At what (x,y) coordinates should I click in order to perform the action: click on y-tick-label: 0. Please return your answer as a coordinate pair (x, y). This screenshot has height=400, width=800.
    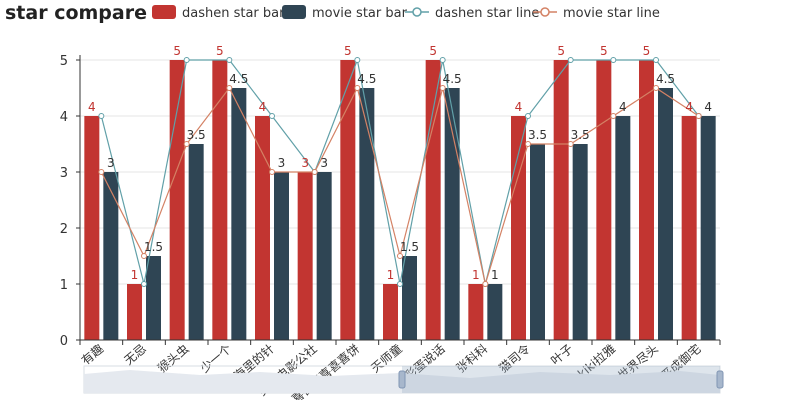
    Looking at the image, I should click on (64, 341).